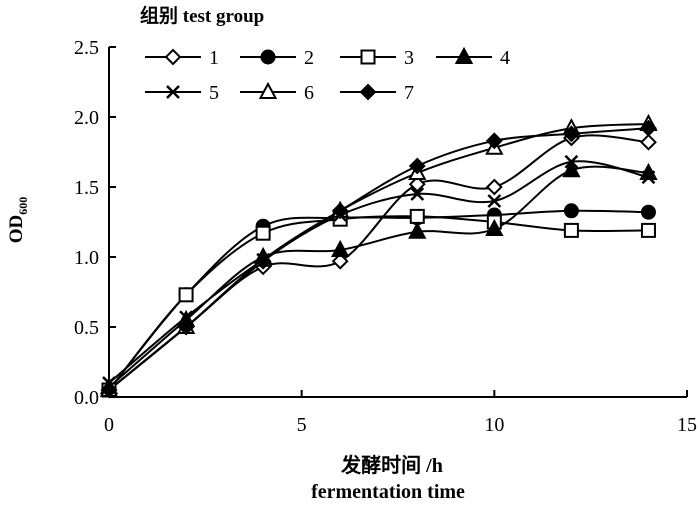  What do you see at coordinates (202, 15) in the screenshot?
I see `legend-title: 组别 test group` at bounding box center [202, 15].